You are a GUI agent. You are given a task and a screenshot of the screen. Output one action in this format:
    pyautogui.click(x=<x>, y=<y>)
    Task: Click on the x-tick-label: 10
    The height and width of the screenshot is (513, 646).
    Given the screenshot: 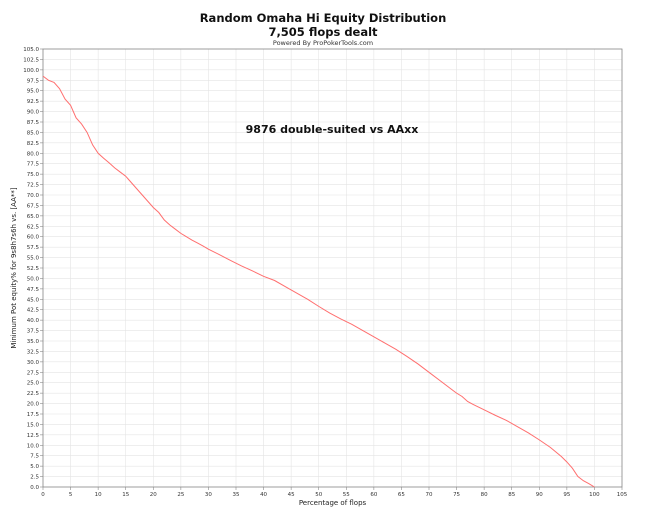 What is the action you would take?
    pyautogui.click(x=98, y=495)
    